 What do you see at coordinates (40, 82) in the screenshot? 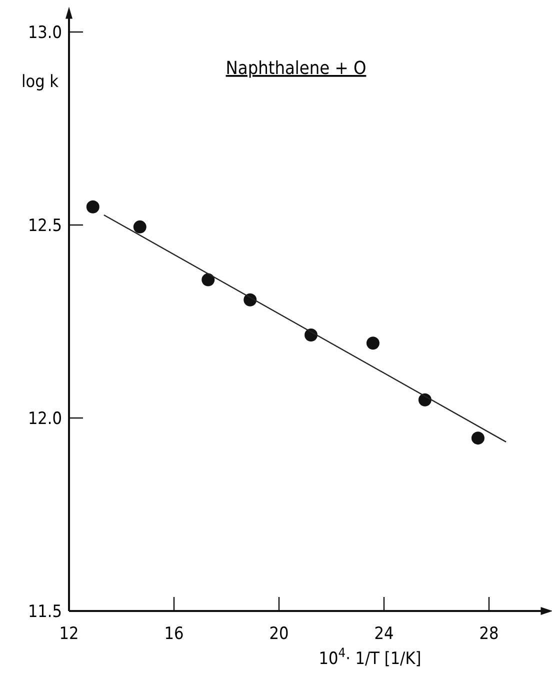
I see `y-axis-title: log k` at bounding box center [40, 82].